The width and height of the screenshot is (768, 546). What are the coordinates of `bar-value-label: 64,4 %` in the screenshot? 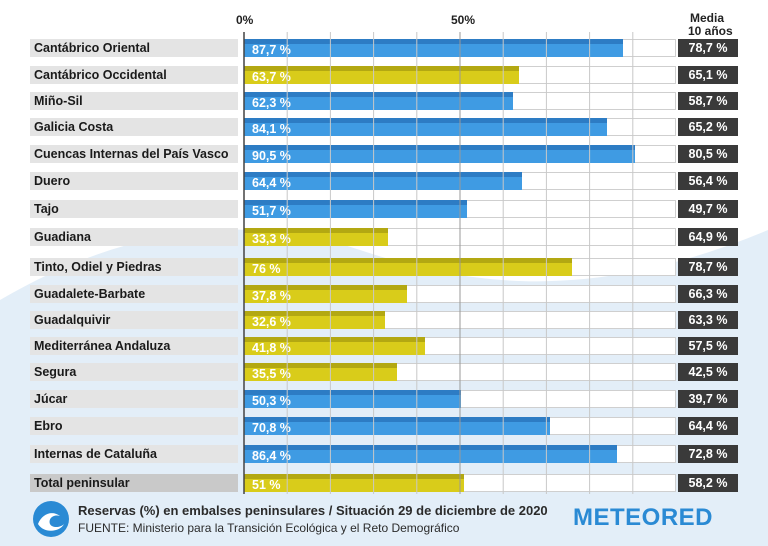 It's located at (271, 183).